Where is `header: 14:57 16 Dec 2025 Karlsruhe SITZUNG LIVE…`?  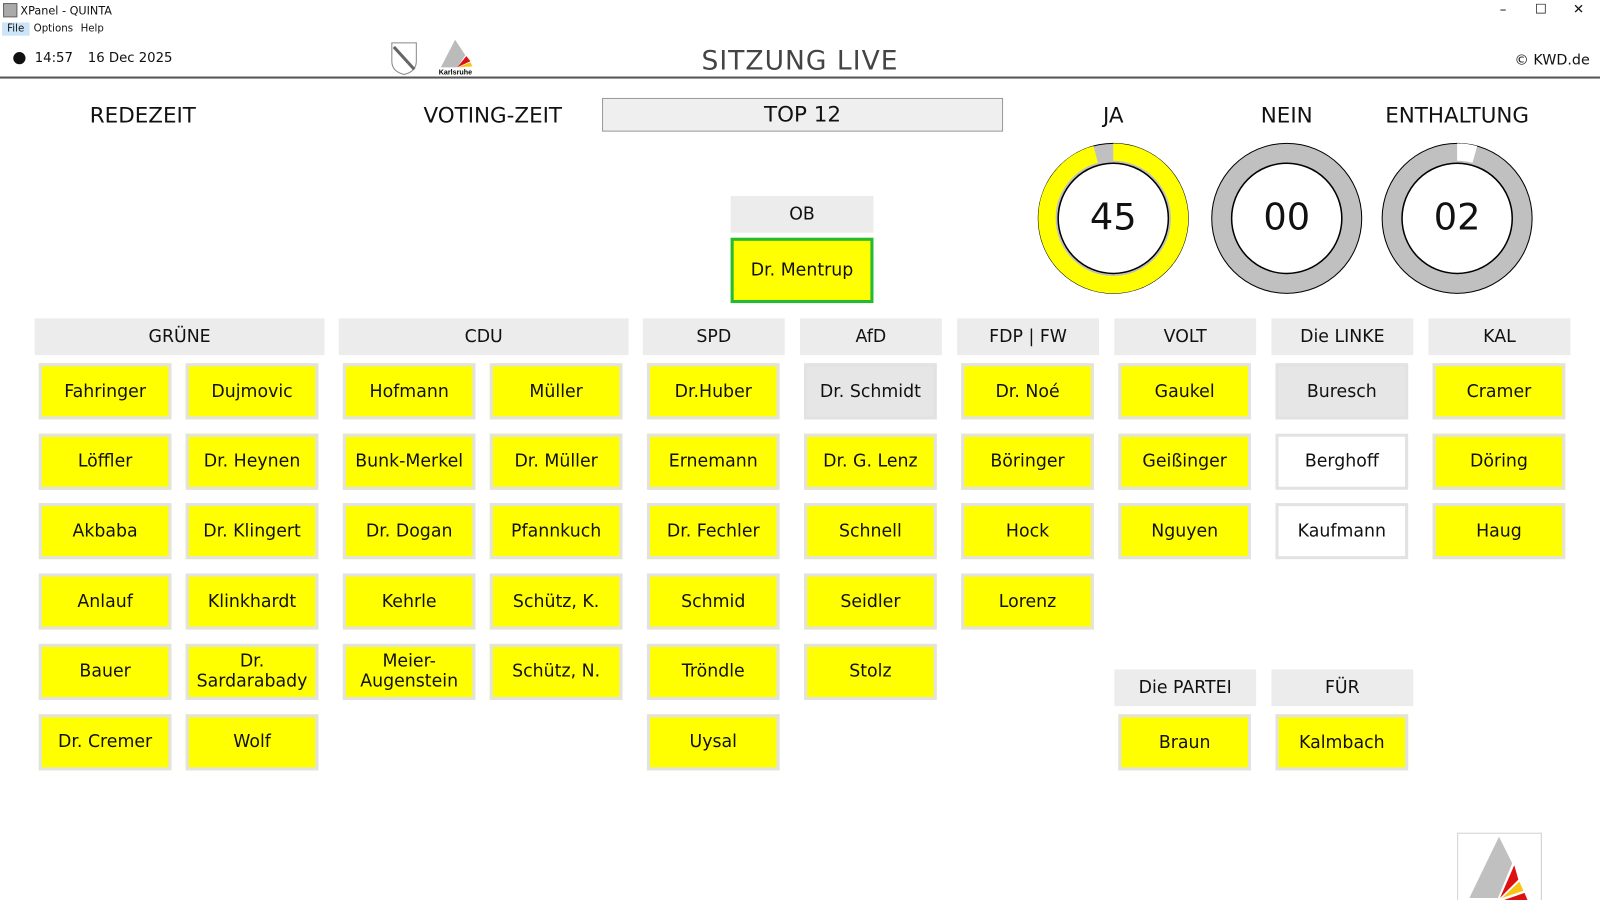 header: 14:57 16 Dec 2025 Karlsruhe SITZUNG LIVE… is located at coordinates (800, 58).